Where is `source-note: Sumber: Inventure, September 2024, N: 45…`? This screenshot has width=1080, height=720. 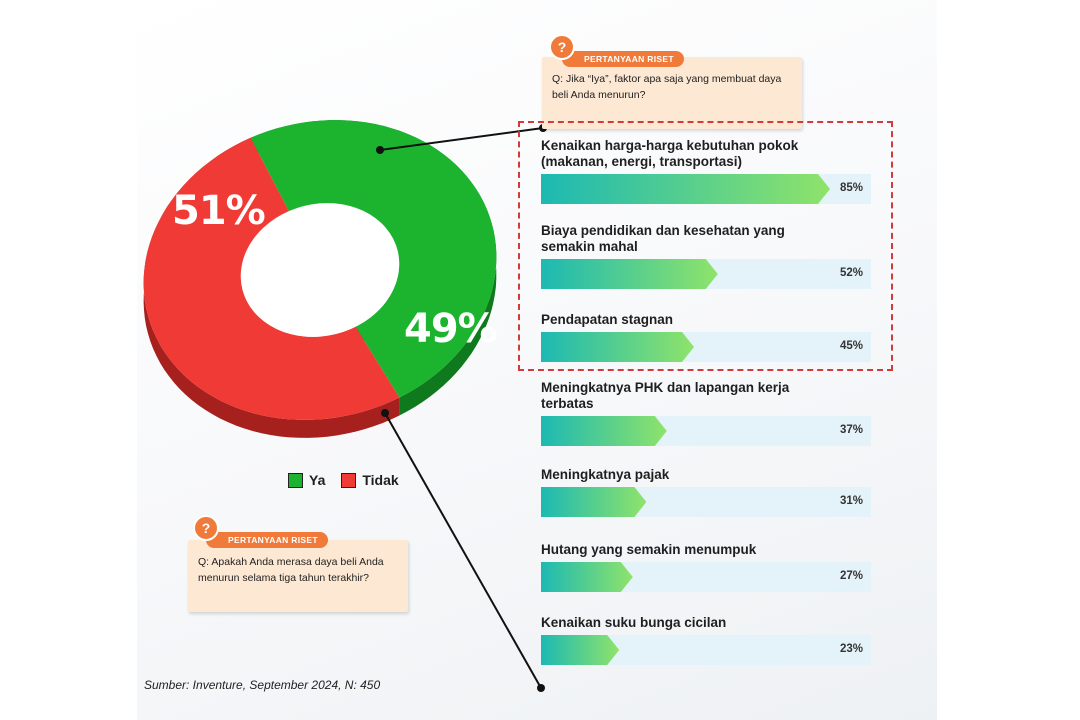
source-note: Sumber: Inventure, September 2024, N: 45… is located at coordinates (262, 685).